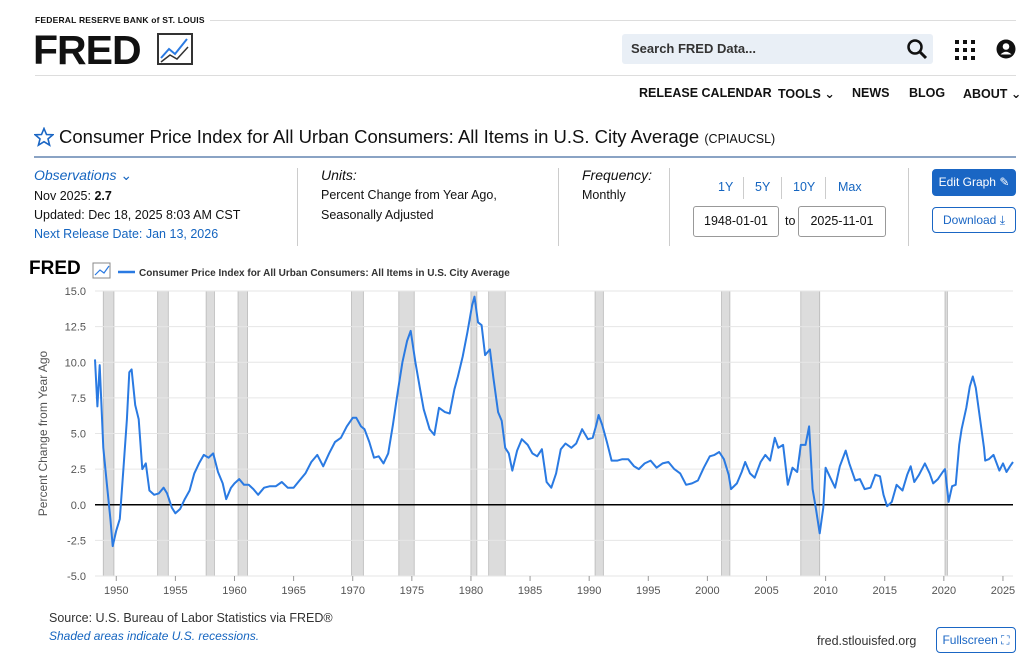  Describe the element at coordinates (965, 50) in the screenshot. I see `apps-icon` at that location.